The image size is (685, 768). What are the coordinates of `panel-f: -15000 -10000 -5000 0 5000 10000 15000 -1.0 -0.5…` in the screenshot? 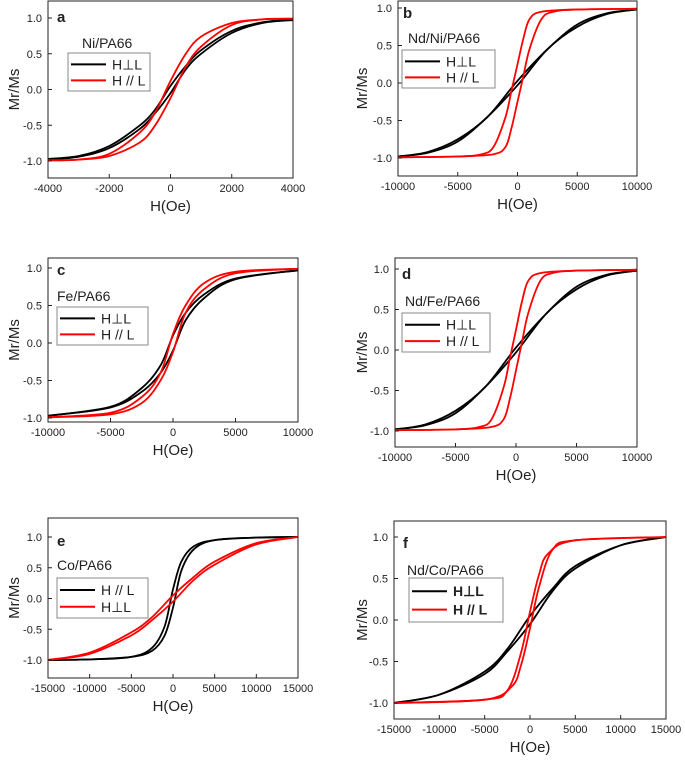 It's located at (518, 638).